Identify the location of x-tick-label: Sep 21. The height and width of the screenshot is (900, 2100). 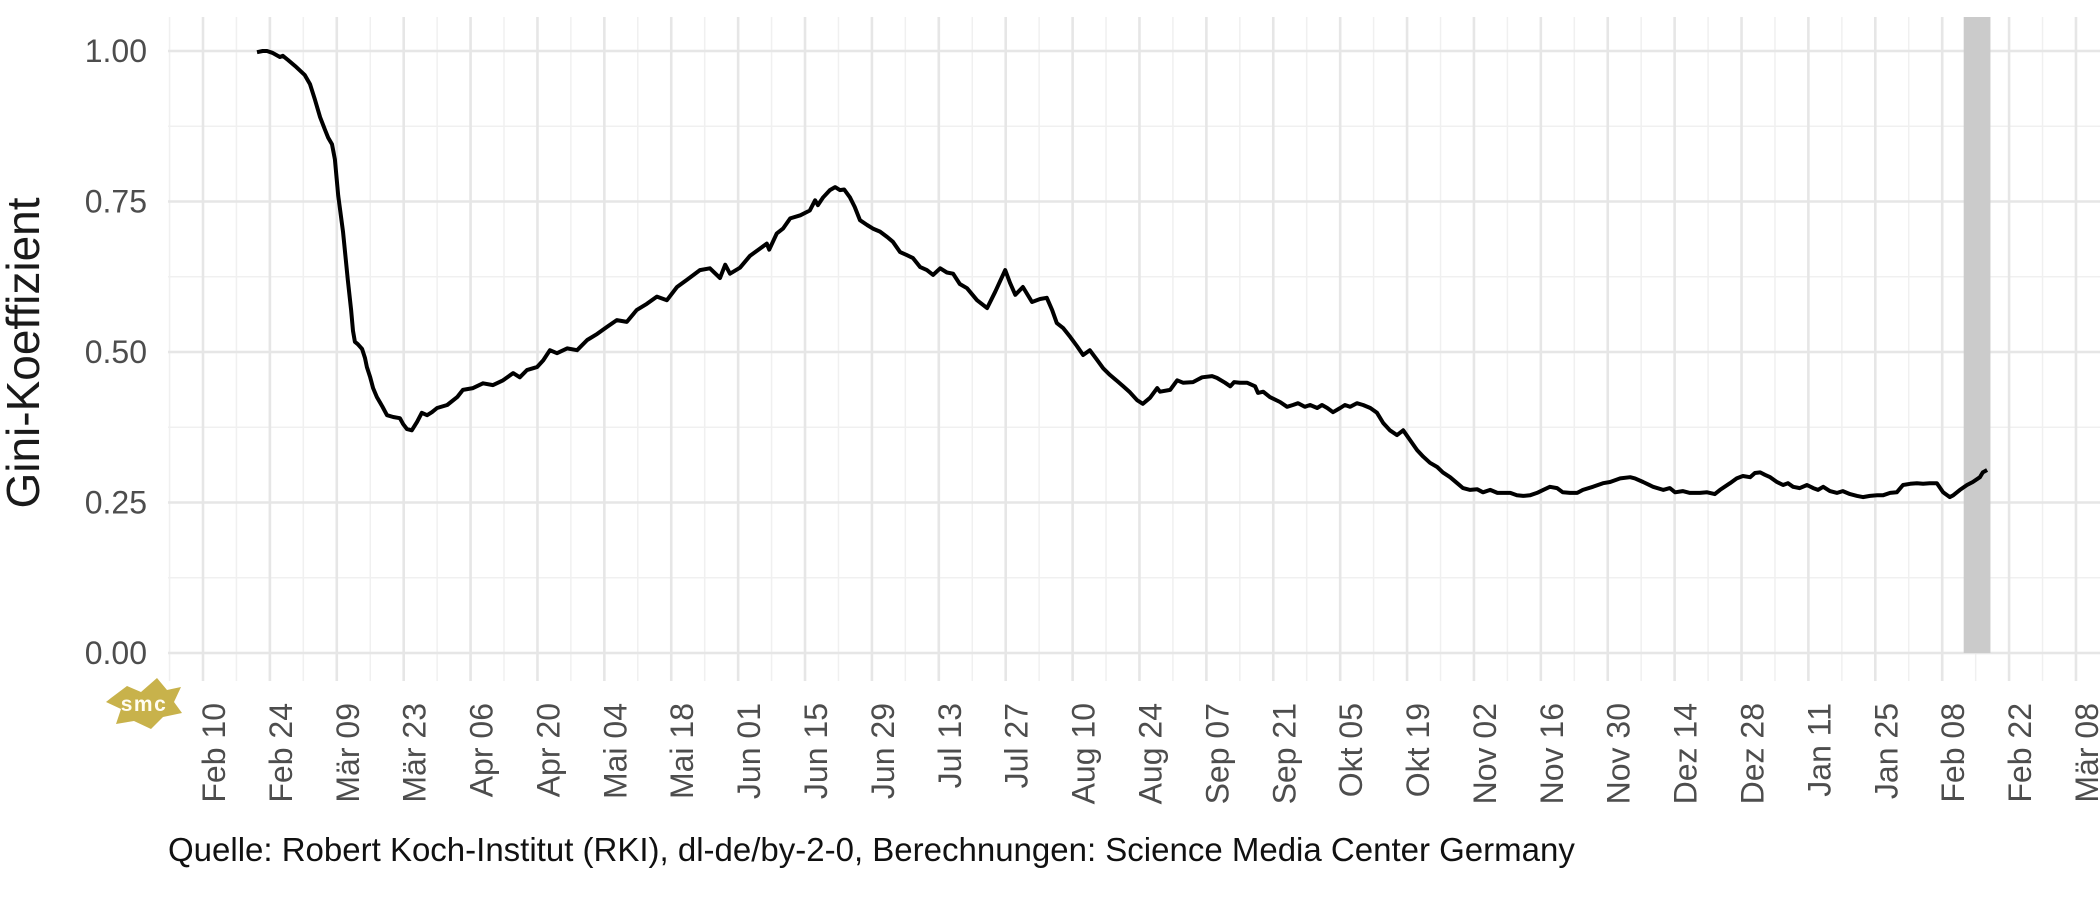
(1284, 753).